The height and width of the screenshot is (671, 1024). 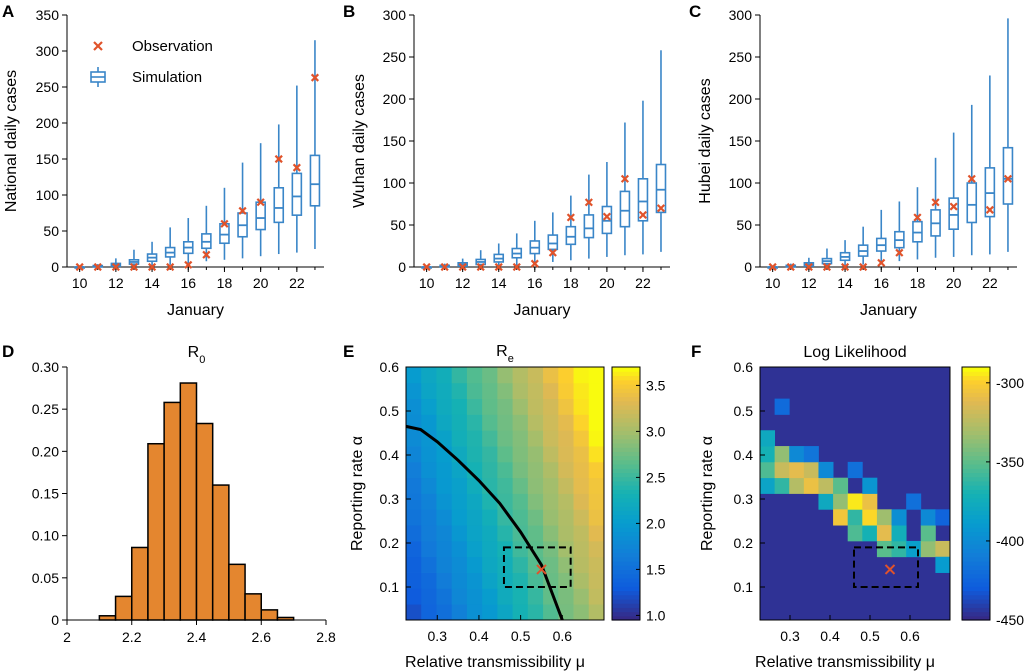 I want to click on colorbar-tick-label: -350, so click(x=1010, y=462).